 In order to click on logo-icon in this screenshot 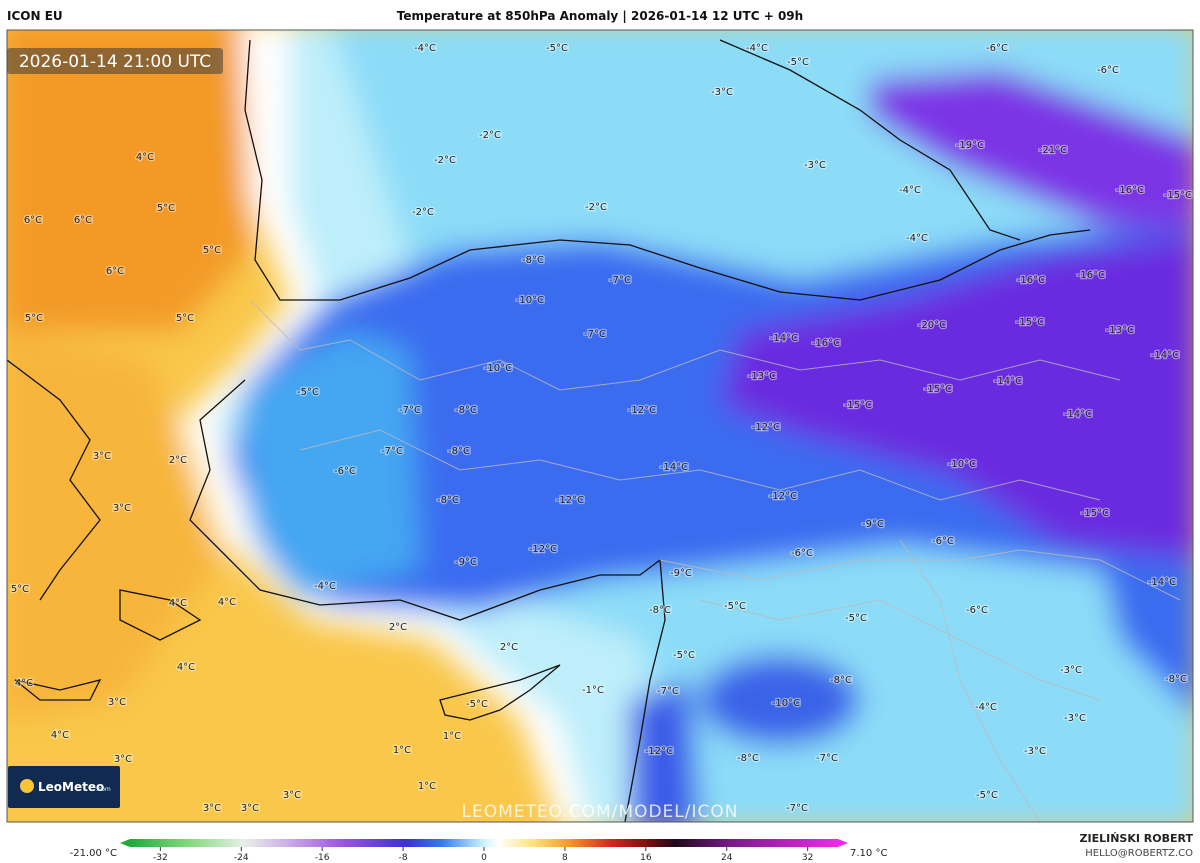, I will do `click(27, 786)`.